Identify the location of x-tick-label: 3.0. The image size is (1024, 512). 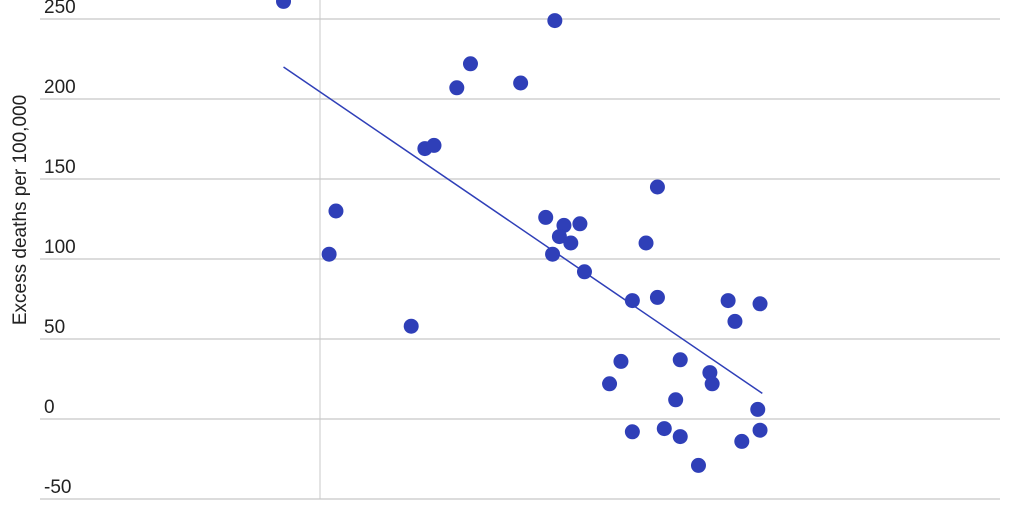
(1004, 511).